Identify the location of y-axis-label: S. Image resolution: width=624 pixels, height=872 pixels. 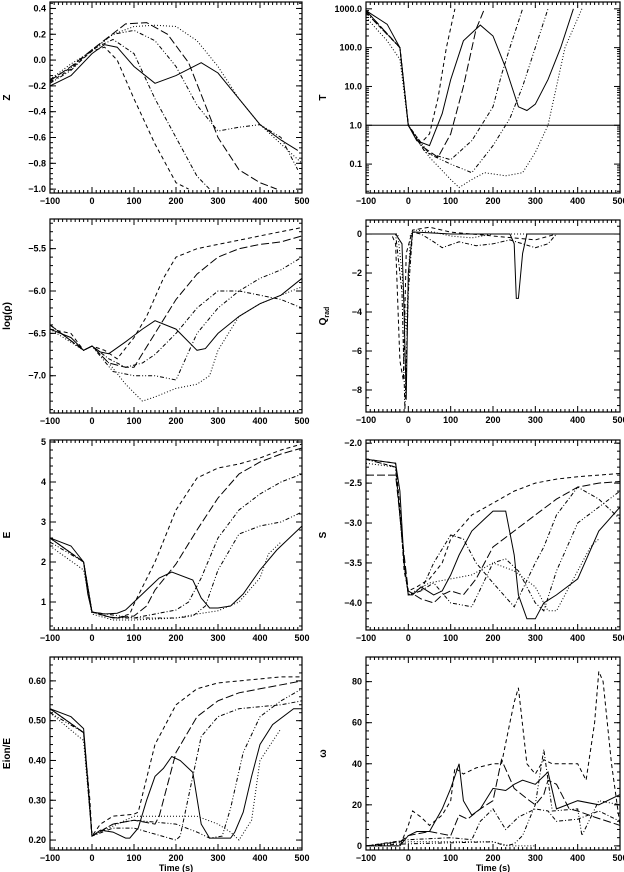
(323, 534).